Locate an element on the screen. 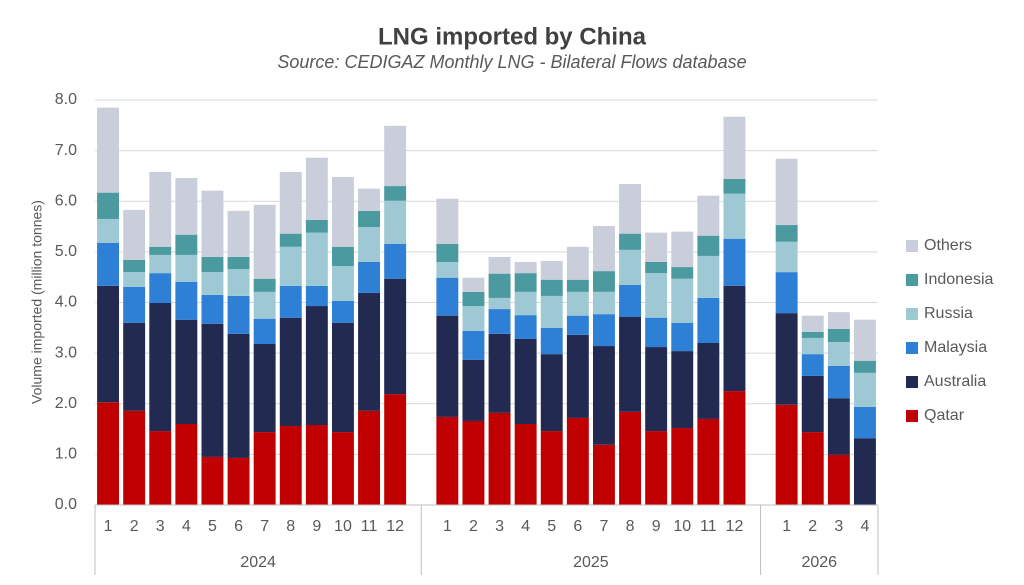 The height and width of the screenshot is (585, 1024). y-tick-label: 6.0 is located at coordinates (66, 200).